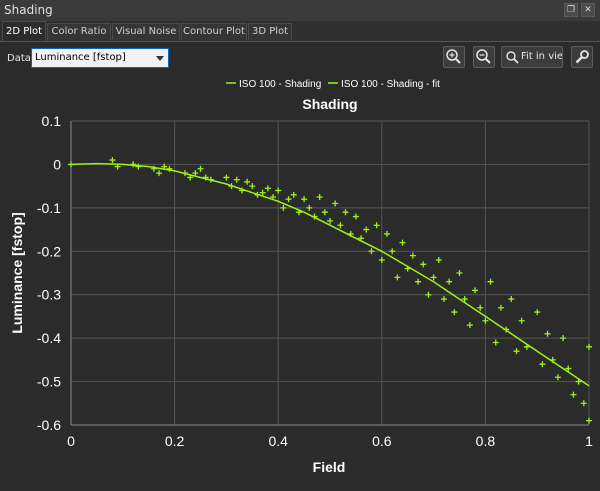  I want to click on undock-icon: ❐, so click(571, 10).